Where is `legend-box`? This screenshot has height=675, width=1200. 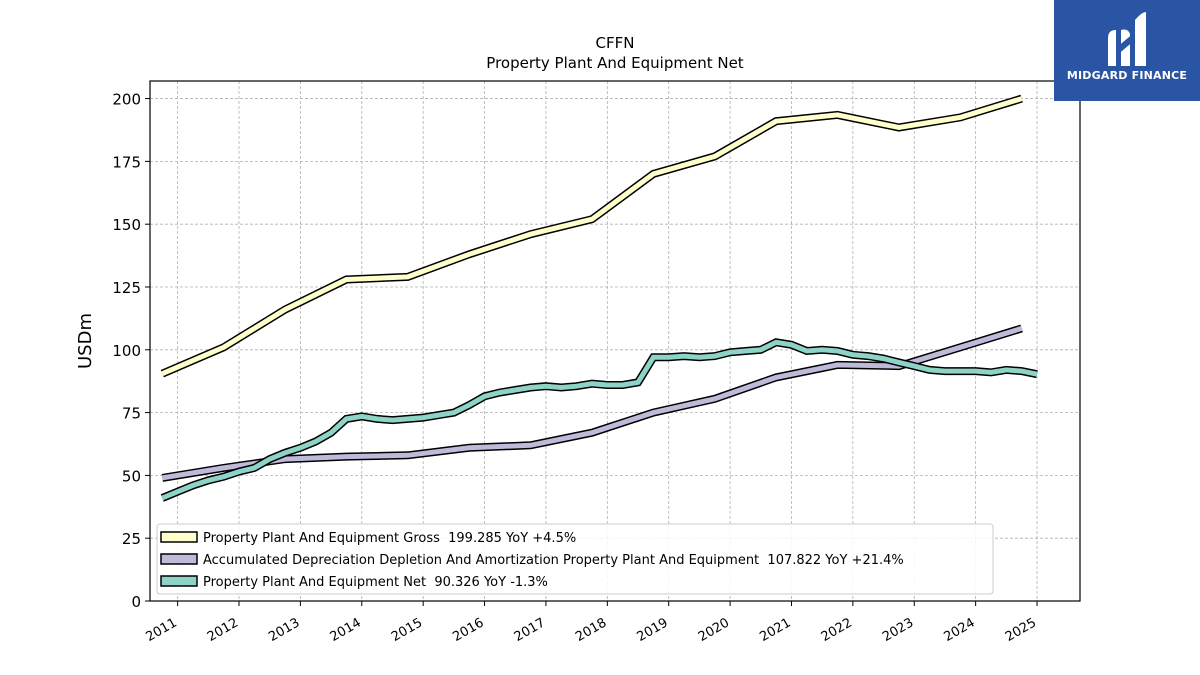 legend-box is located at coordinates (575, 559).